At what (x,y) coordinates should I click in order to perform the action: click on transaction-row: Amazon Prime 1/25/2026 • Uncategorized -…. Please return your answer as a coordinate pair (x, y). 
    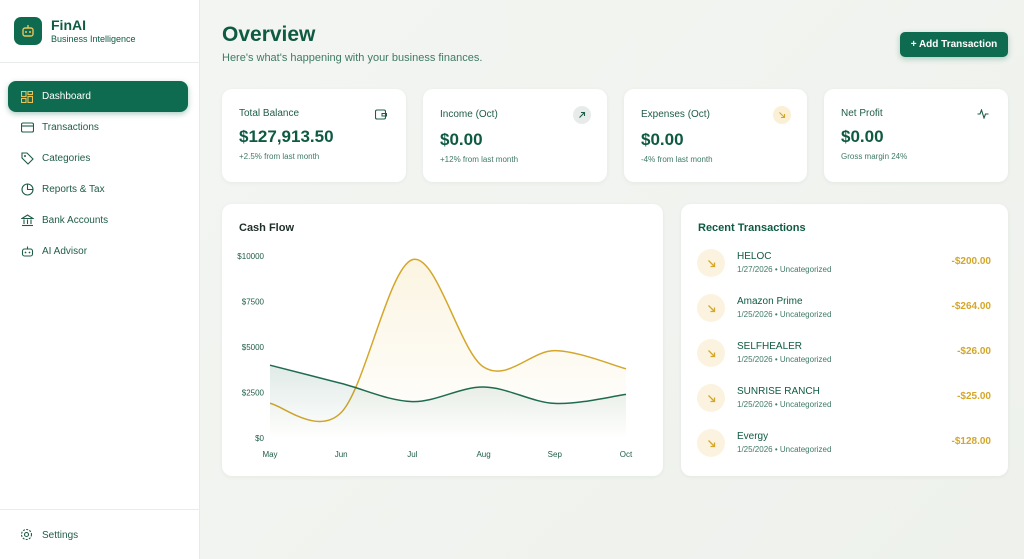
    Looking at the image, I should click on (844, 309).